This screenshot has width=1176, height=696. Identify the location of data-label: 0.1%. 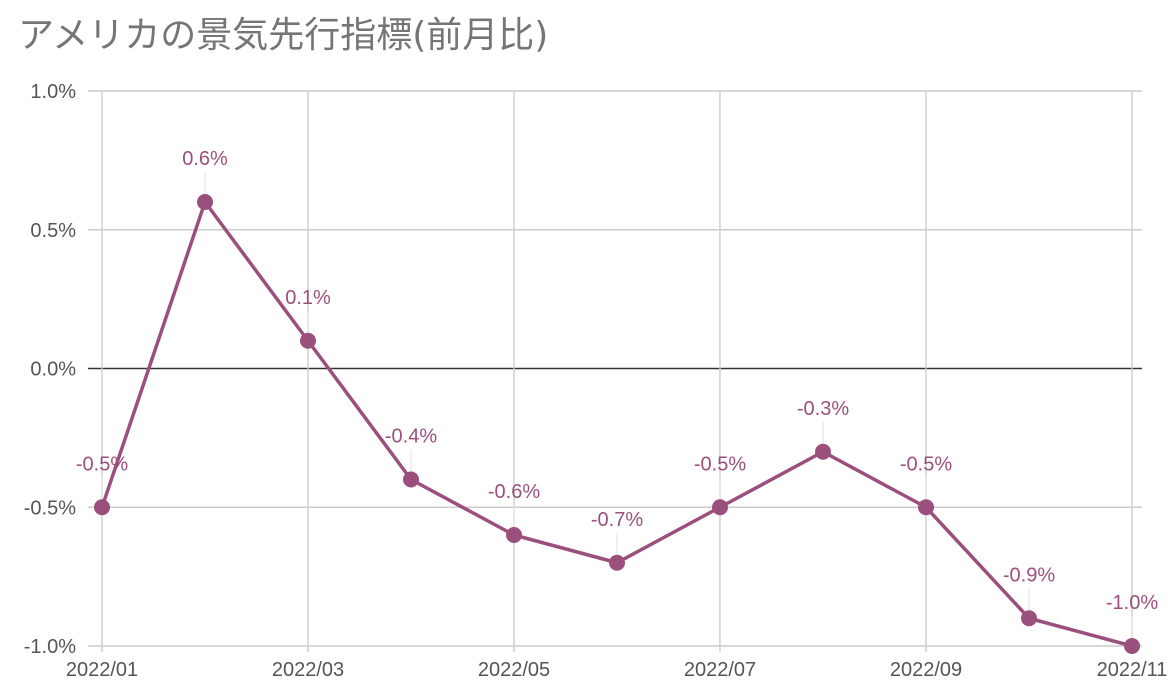
(308, 298).